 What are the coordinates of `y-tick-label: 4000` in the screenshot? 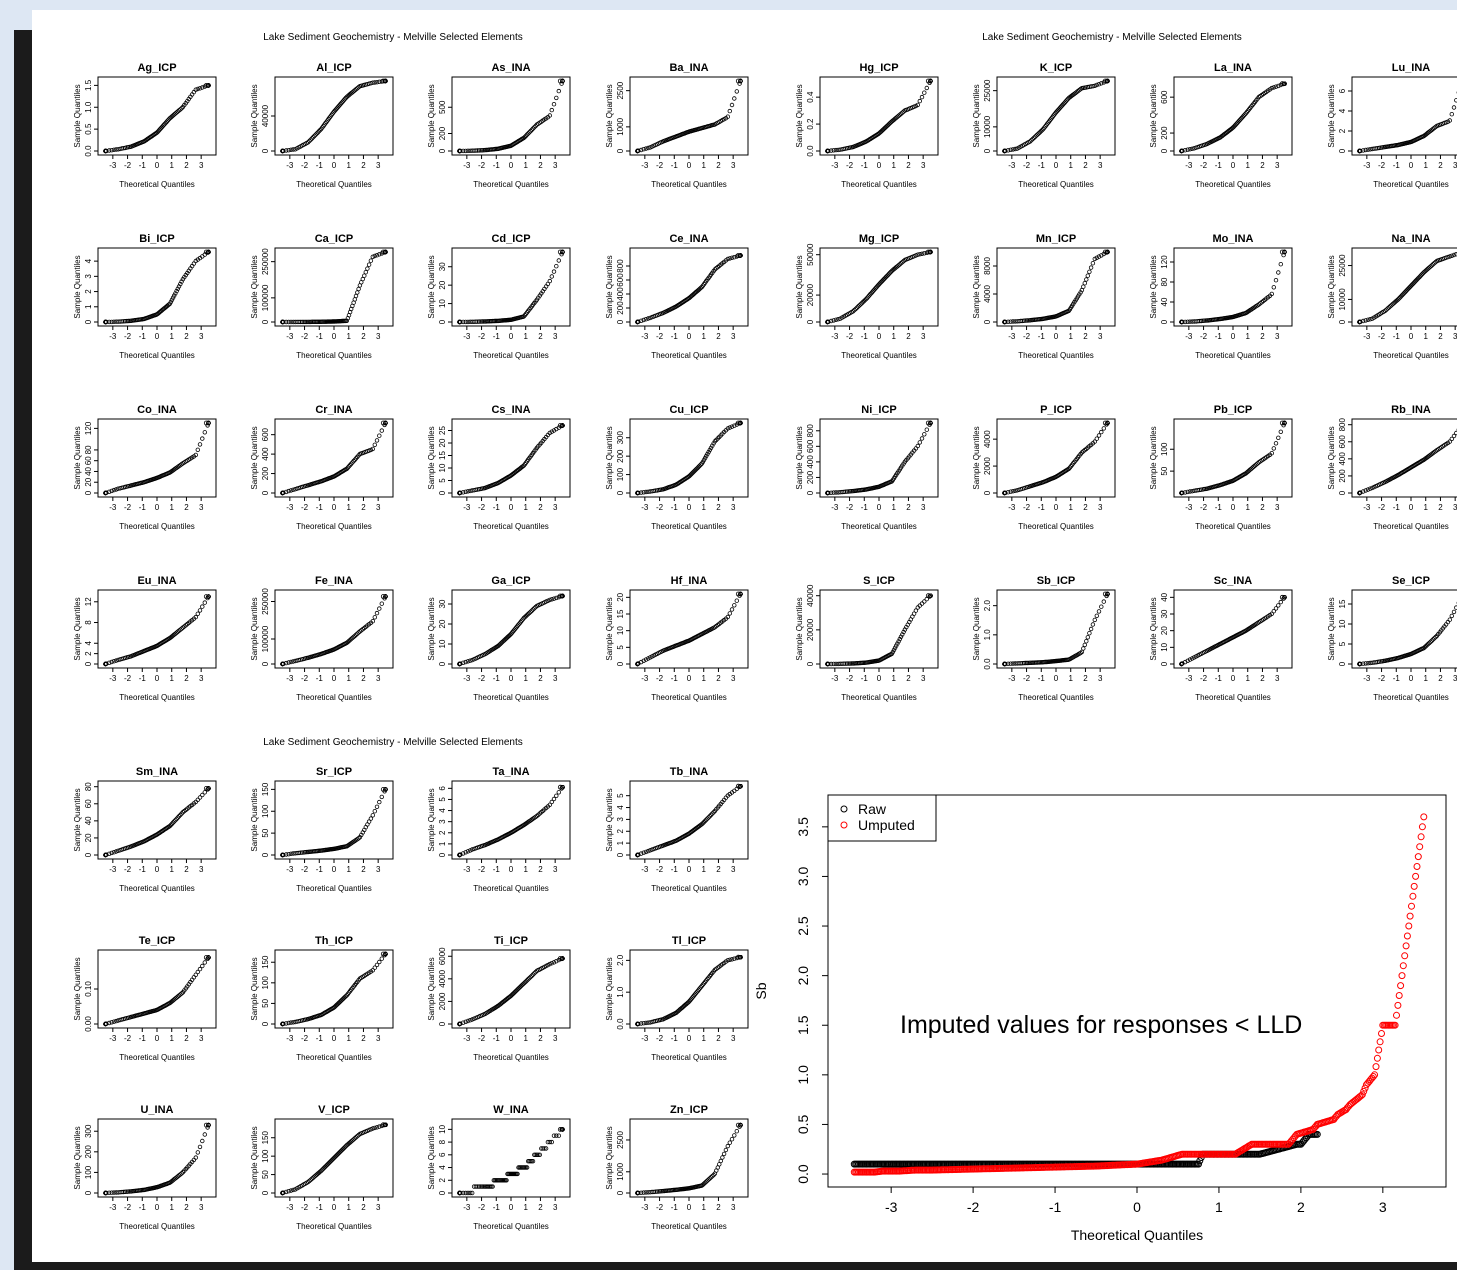 It's located at (987, 294).